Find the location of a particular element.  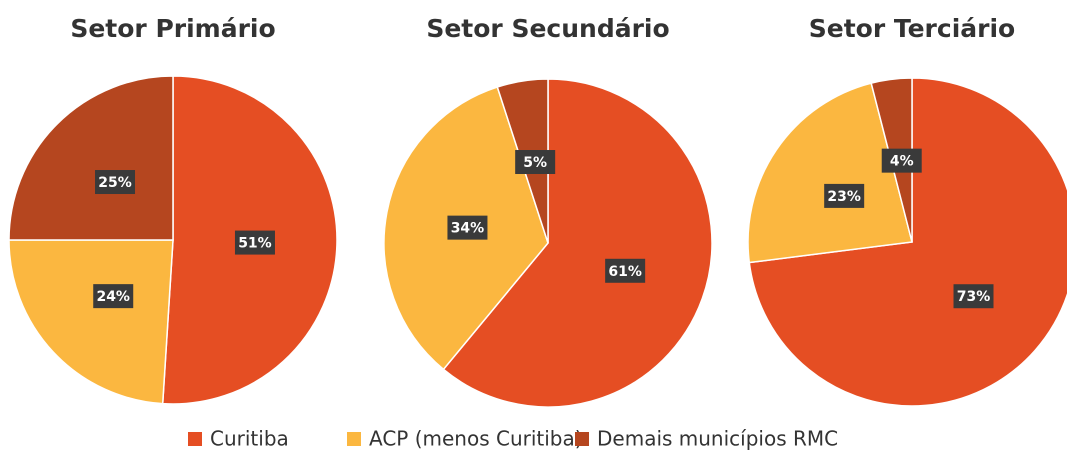

data-label: 61% is located at coordinates (625, 272).